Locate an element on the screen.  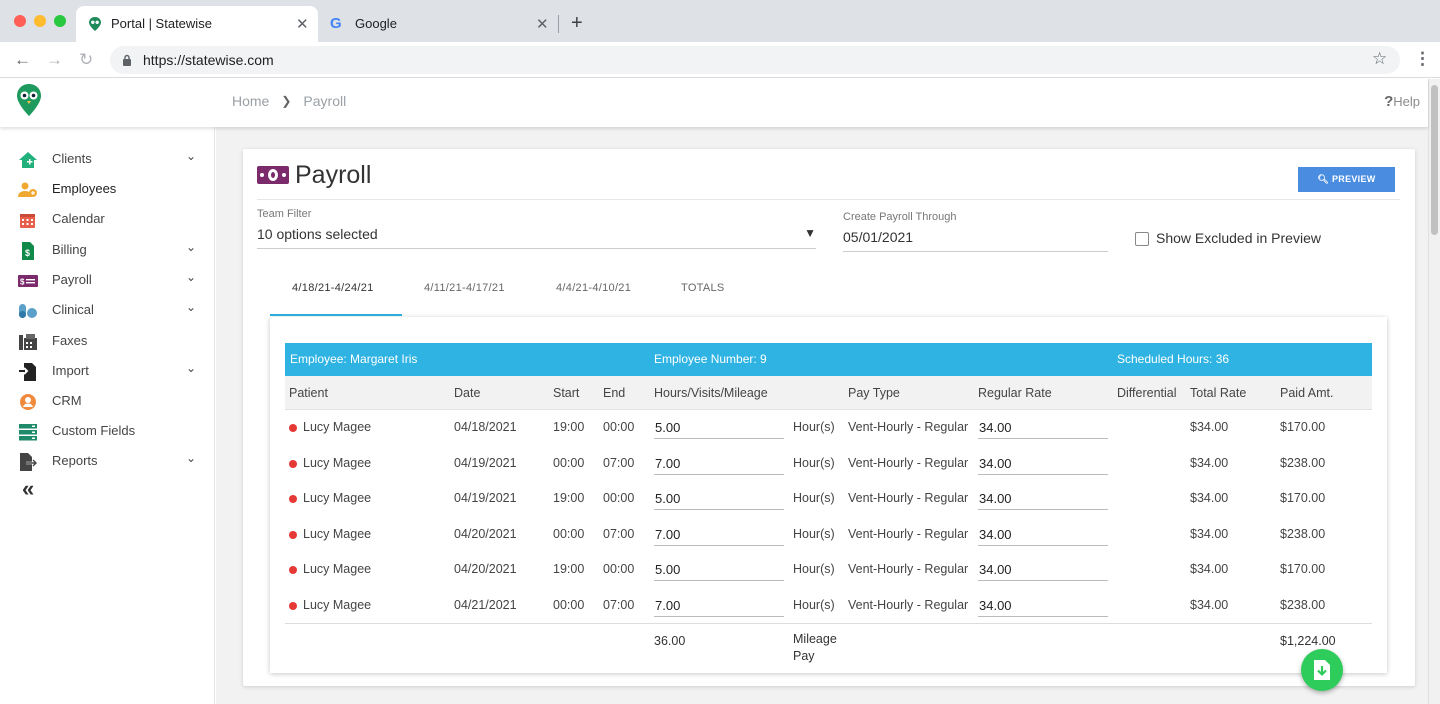
download-button is located at coordinates (1322, 670).